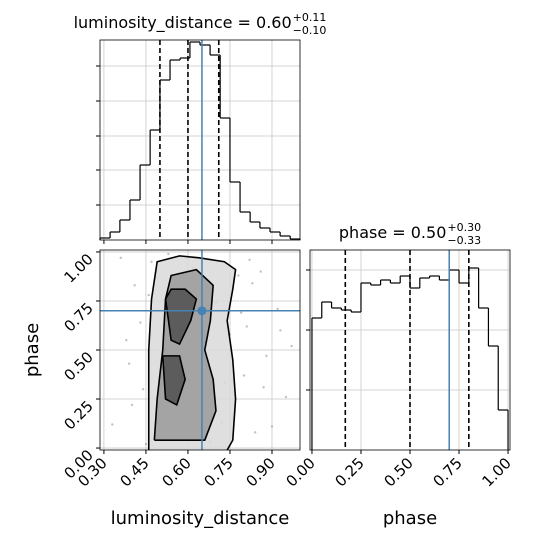  I want to click on y-tick-label: 0.25, so click(78, 415).